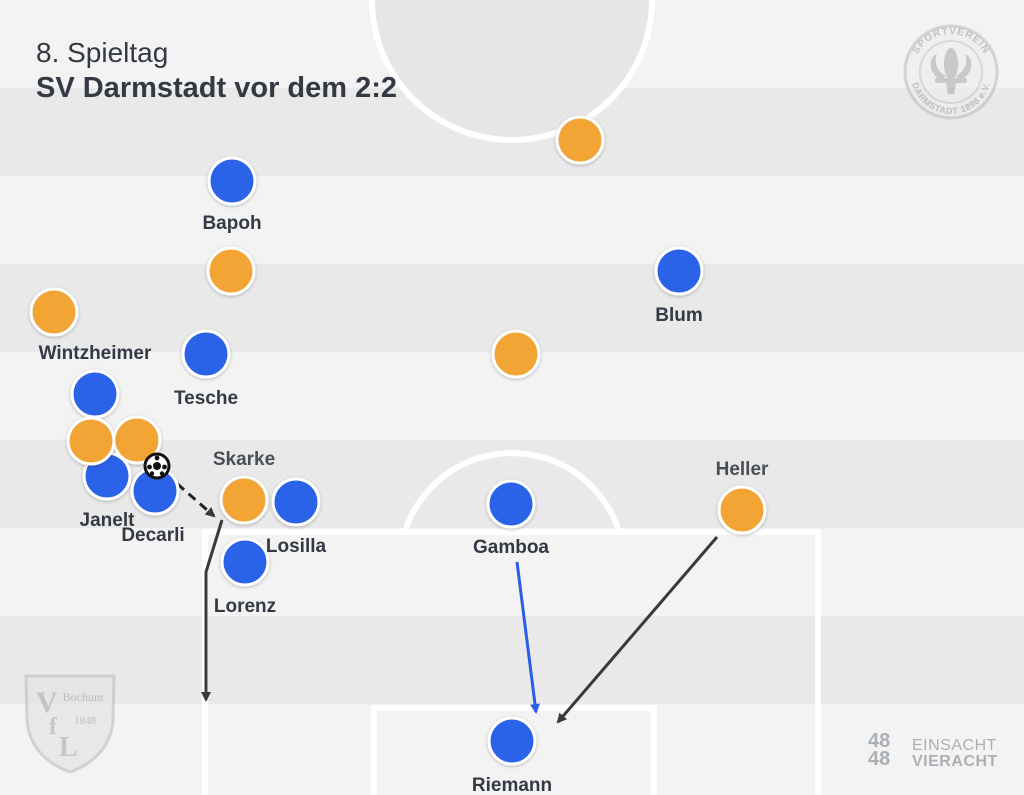 The height and width of the screenshot is (795, 1024). What do you see at coordinates (102, 52) in the screenshot?
I see `matchday-label: 8. Spieltag` at bounding box center [102, 52].